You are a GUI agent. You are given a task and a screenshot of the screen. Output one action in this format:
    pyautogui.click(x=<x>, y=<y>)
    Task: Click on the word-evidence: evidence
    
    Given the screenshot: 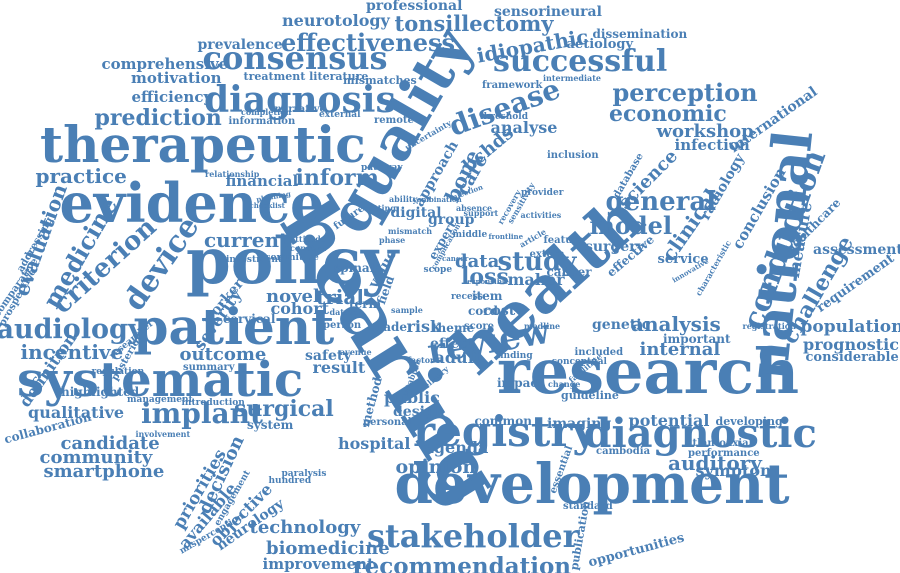 What is the action you would take?
    pyautogui.click(x=192, y=203)
    